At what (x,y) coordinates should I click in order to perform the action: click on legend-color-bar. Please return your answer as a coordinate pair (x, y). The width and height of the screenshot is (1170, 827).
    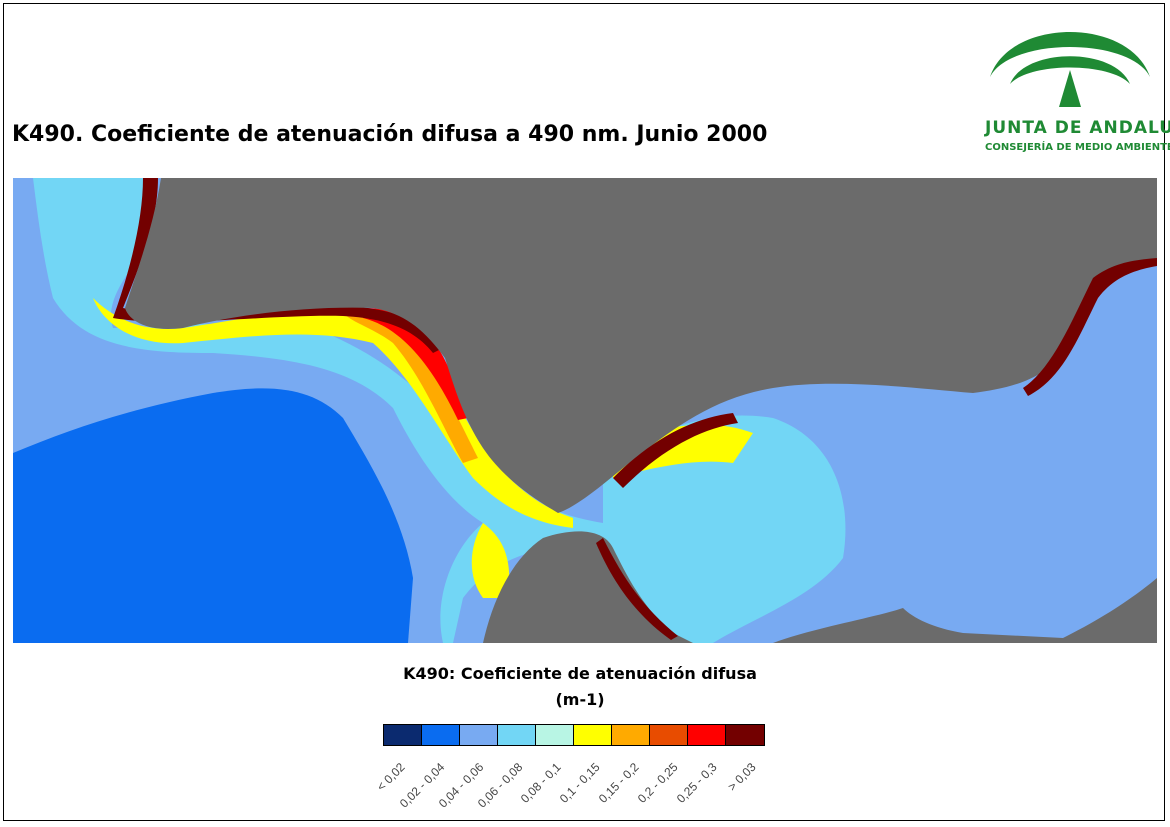
    Looking at the image, I should click on (574, 735).